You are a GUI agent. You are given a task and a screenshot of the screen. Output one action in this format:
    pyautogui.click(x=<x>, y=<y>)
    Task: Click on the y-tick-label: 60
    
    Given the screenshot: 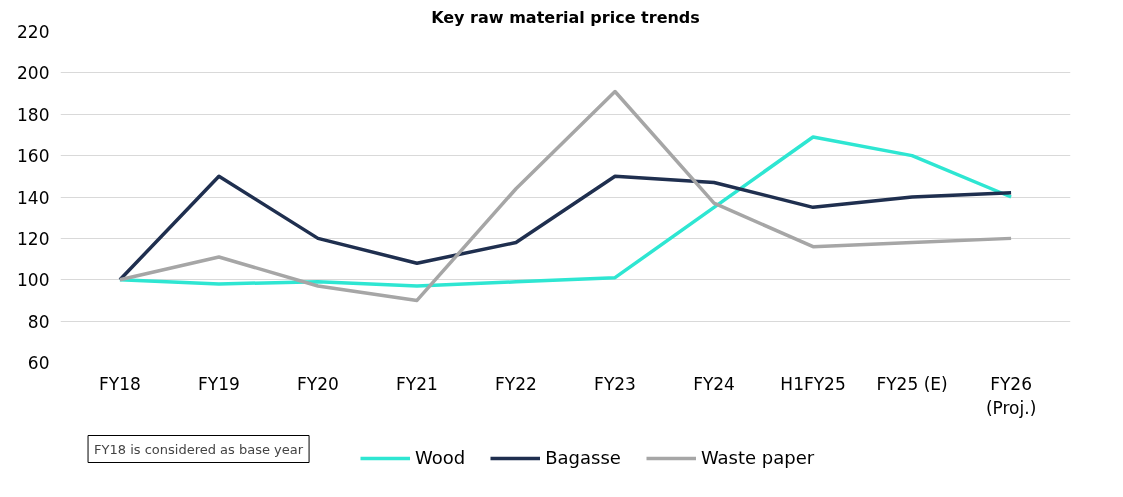 What is the action you would take?
    pyautogui.click(x=38, y=363)
    